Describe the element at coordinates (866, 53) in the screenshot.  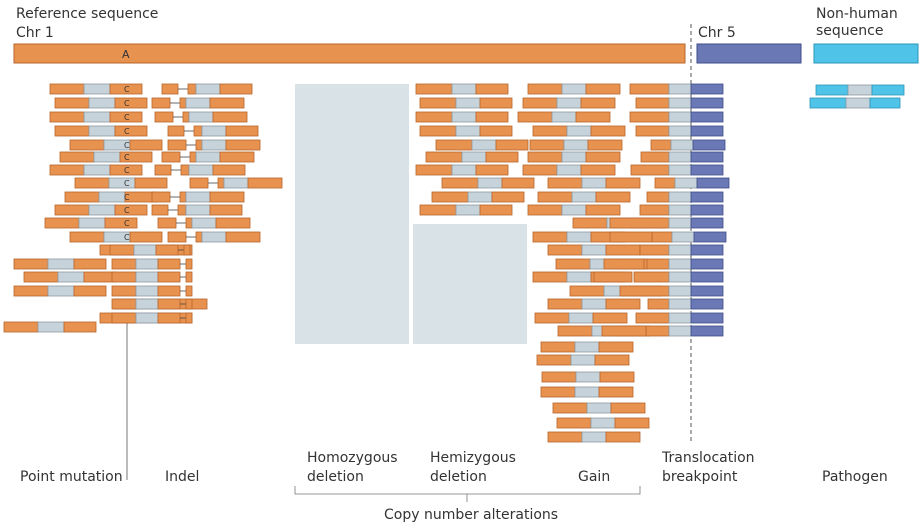
I see `non-human-reference-bar` at that location.